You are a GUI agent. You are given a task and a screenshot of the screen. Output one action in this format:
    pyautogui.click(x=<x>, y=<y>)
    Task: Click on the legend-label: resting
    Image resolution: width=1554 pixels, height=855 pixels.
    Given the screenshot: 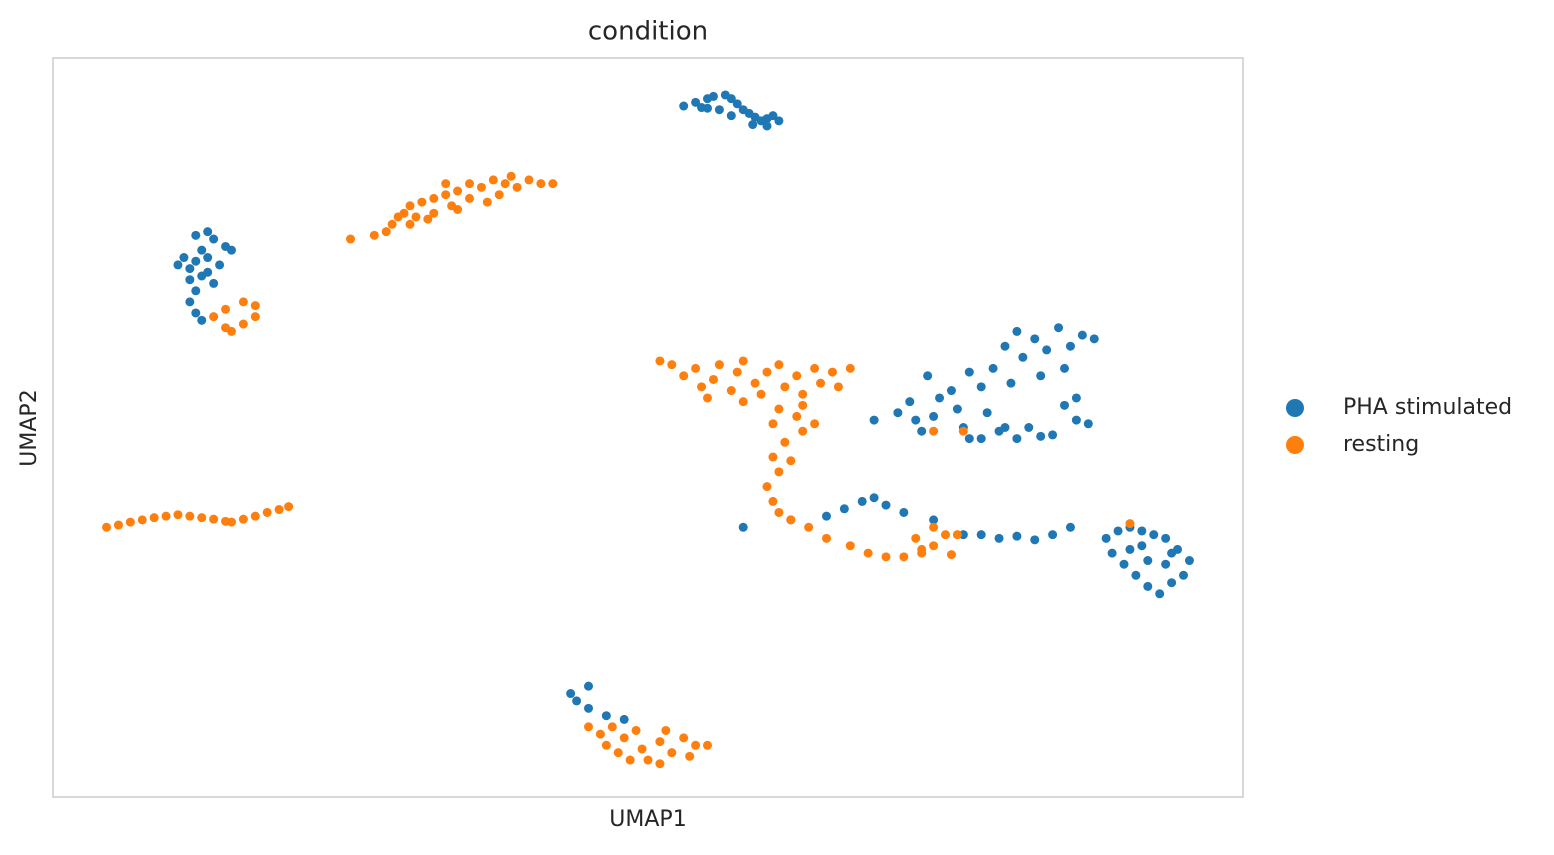 What is the action you would take?
    pyautogui.click(x=1381, y=444)
    